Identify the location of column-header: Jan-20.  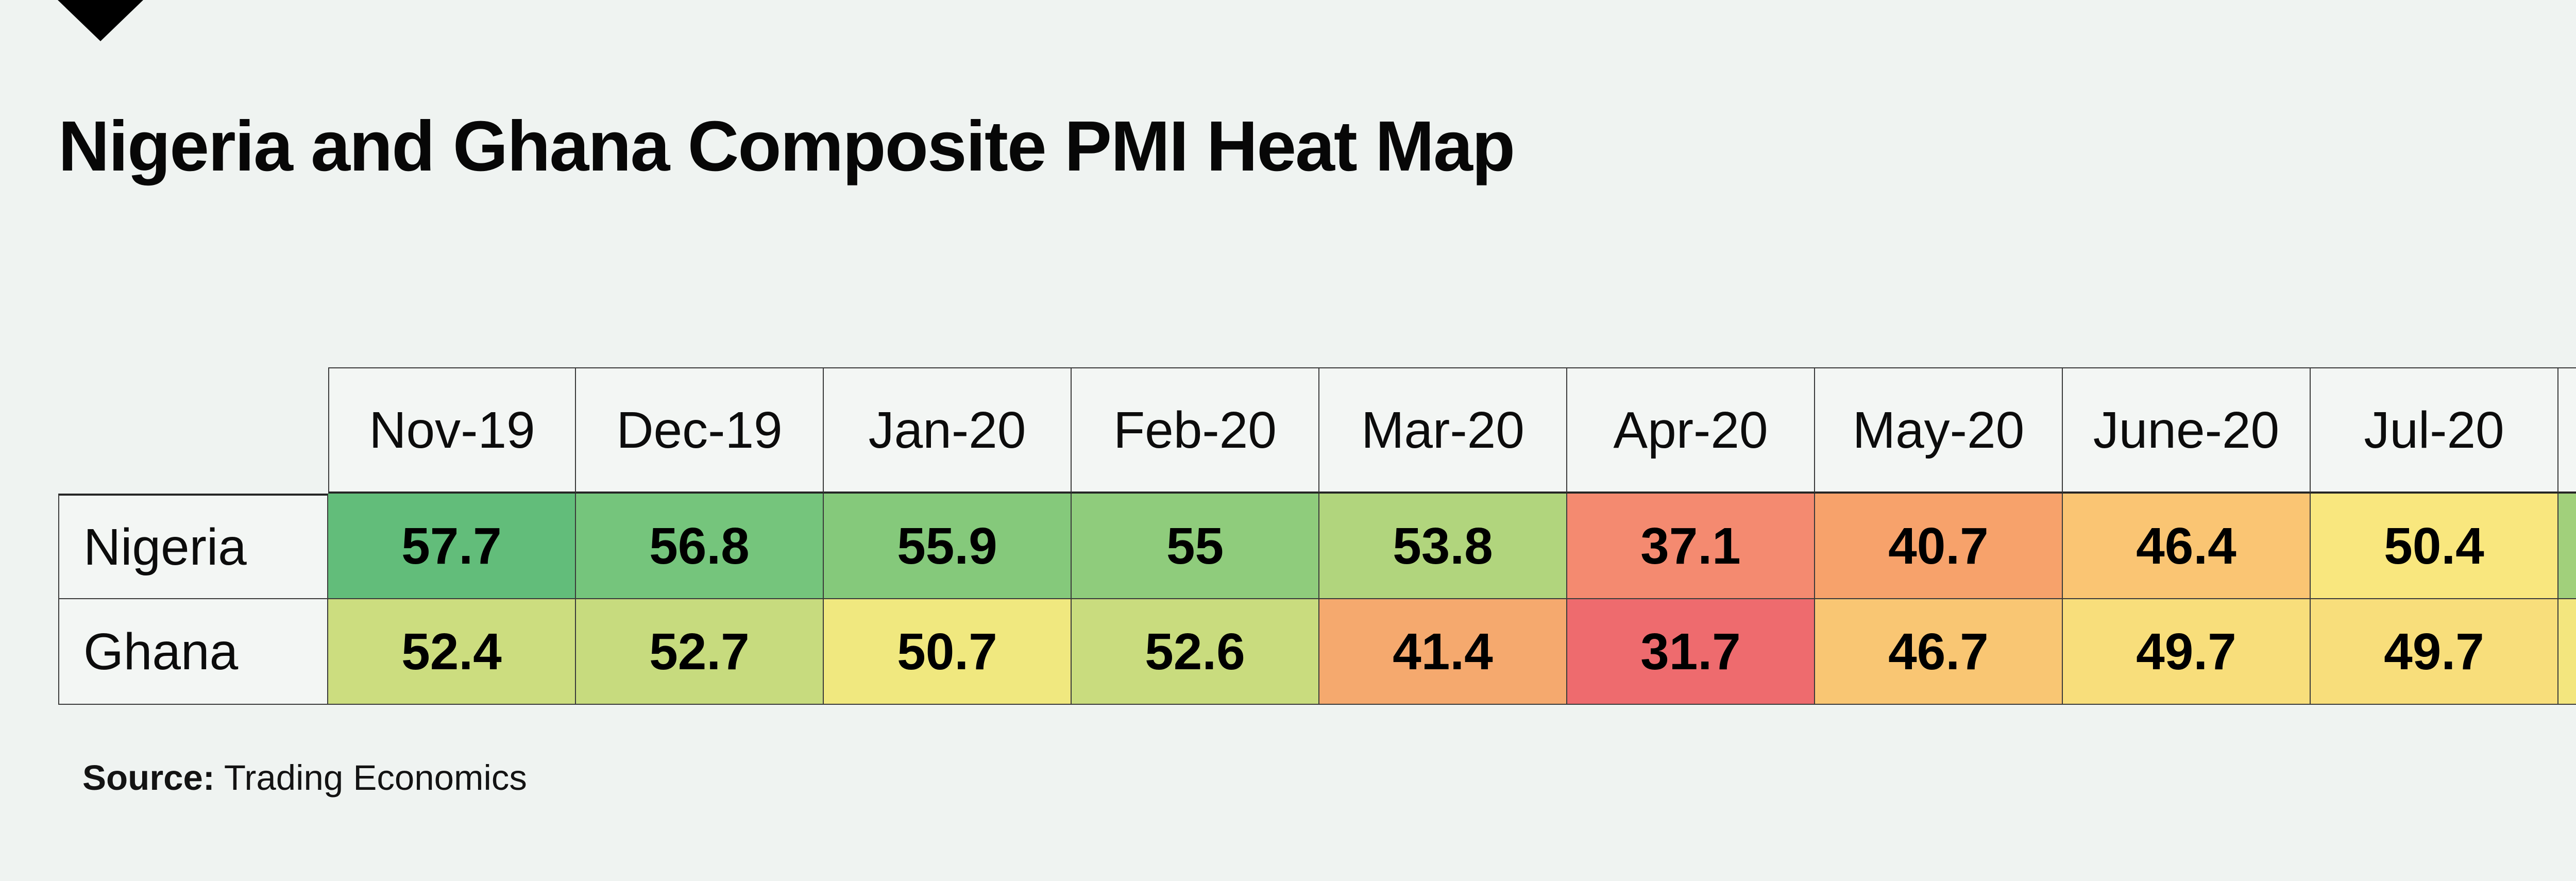
(948, 430).